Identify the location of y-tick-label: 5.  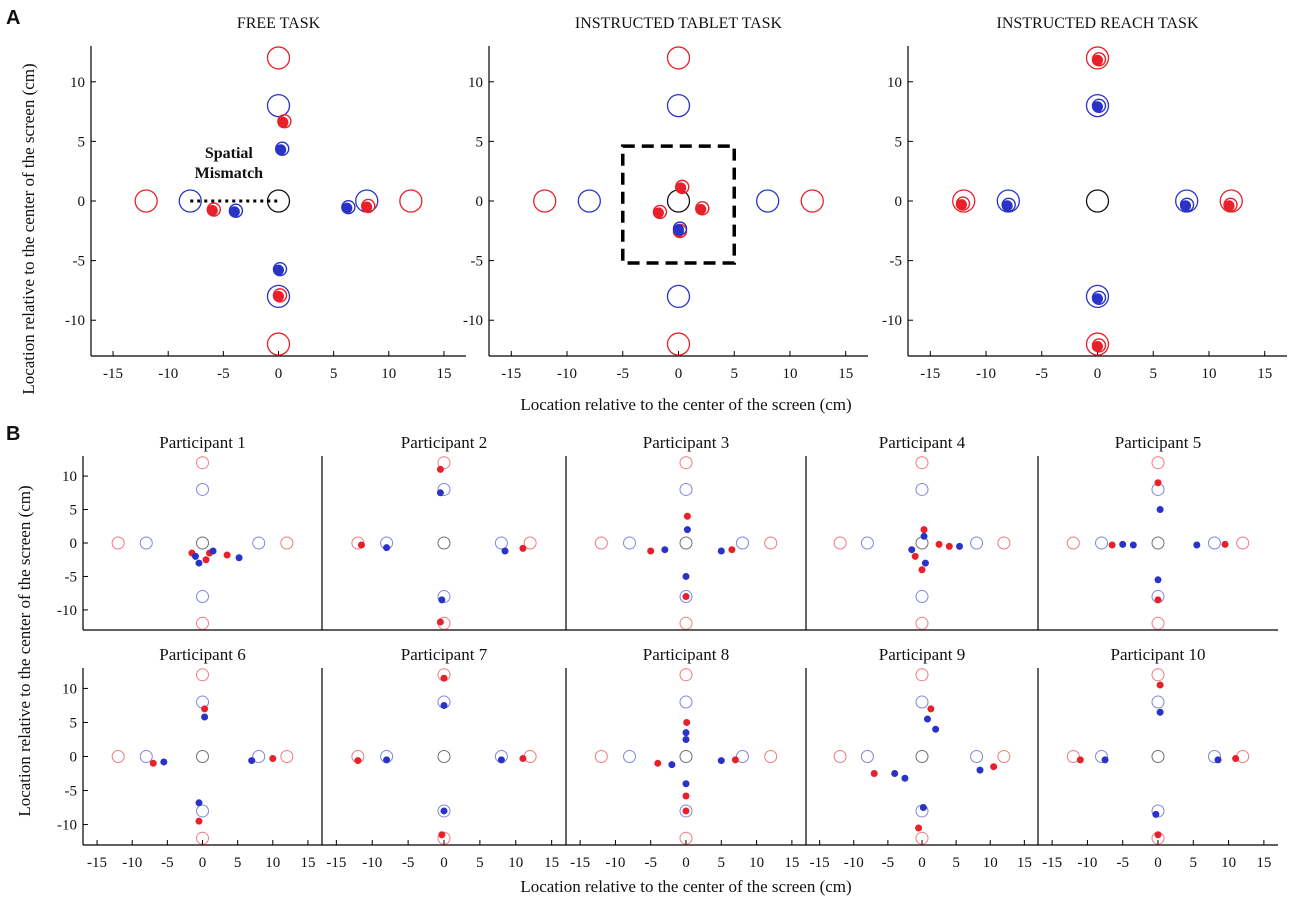
(74, 511).